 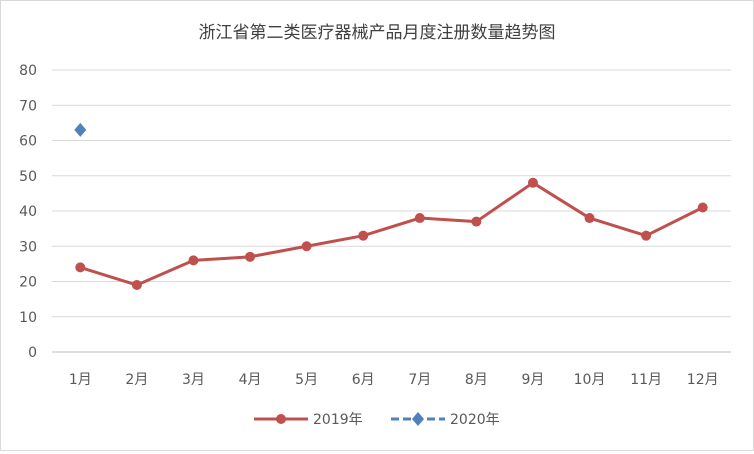 What do you see at coordinates (590, 380) in the screenshot?
I see `x-tick-label: 10月` at bounding box center [590, 380].